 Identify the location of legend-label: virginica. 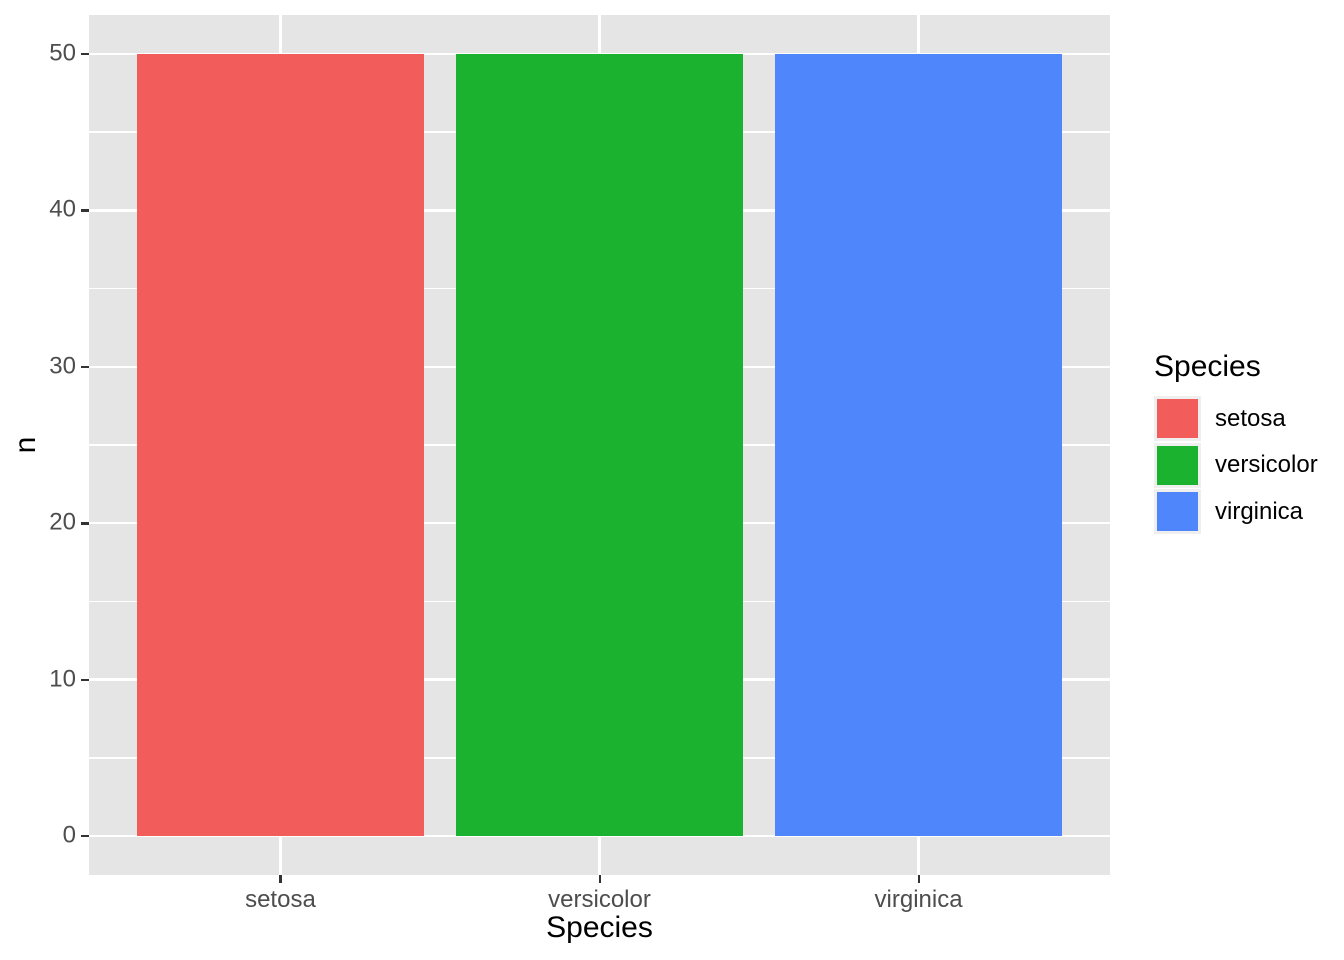
(1259, 511).